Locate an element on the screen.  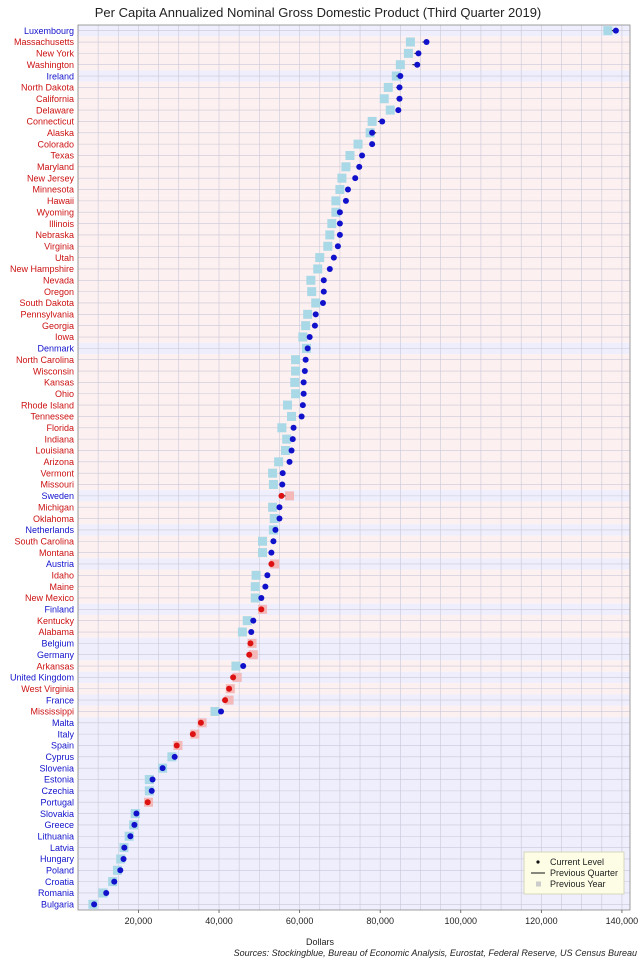
category-label: Arizona is located at coordinates (58, 462).